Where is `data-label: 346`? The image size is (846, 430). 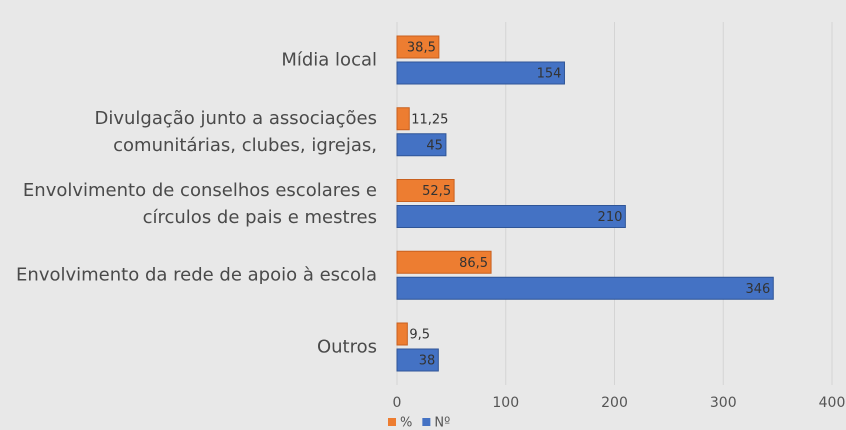
data-label: 346 is located at coordinates (757, 289).